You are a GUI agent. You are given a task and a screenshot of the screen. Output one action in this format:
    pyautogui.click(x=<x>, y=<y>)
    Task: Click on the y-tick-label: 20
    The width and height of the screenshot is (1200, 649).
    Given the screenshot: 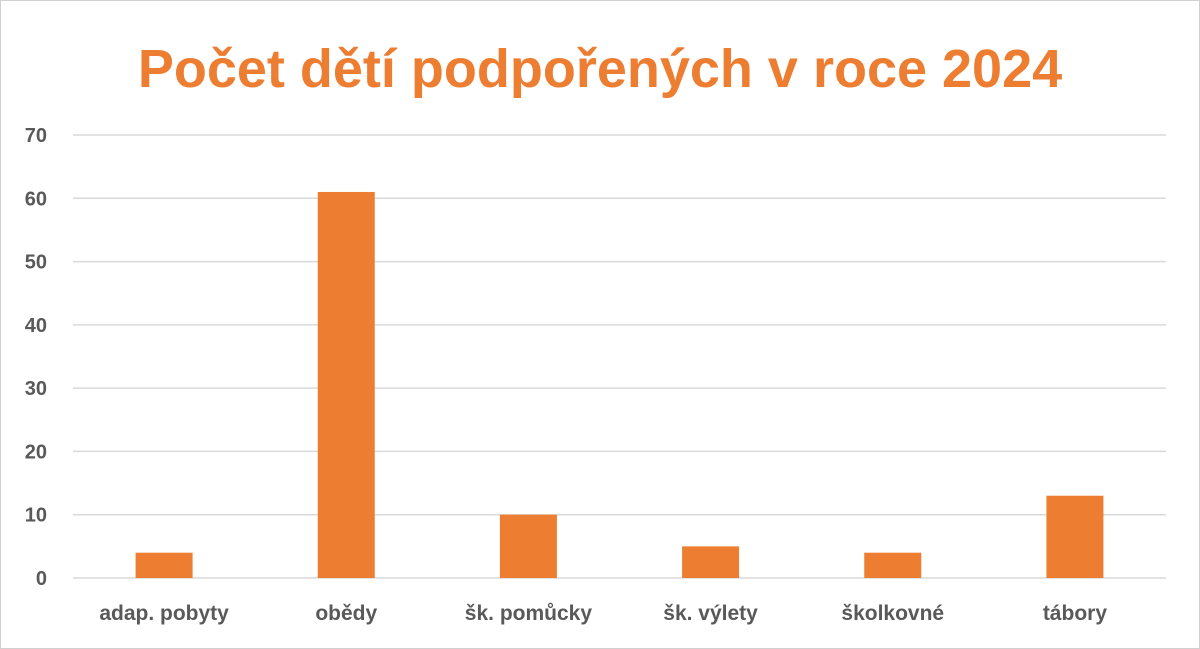 What is the action you would take?
    pyautogui.click(x=36, y=452)
    